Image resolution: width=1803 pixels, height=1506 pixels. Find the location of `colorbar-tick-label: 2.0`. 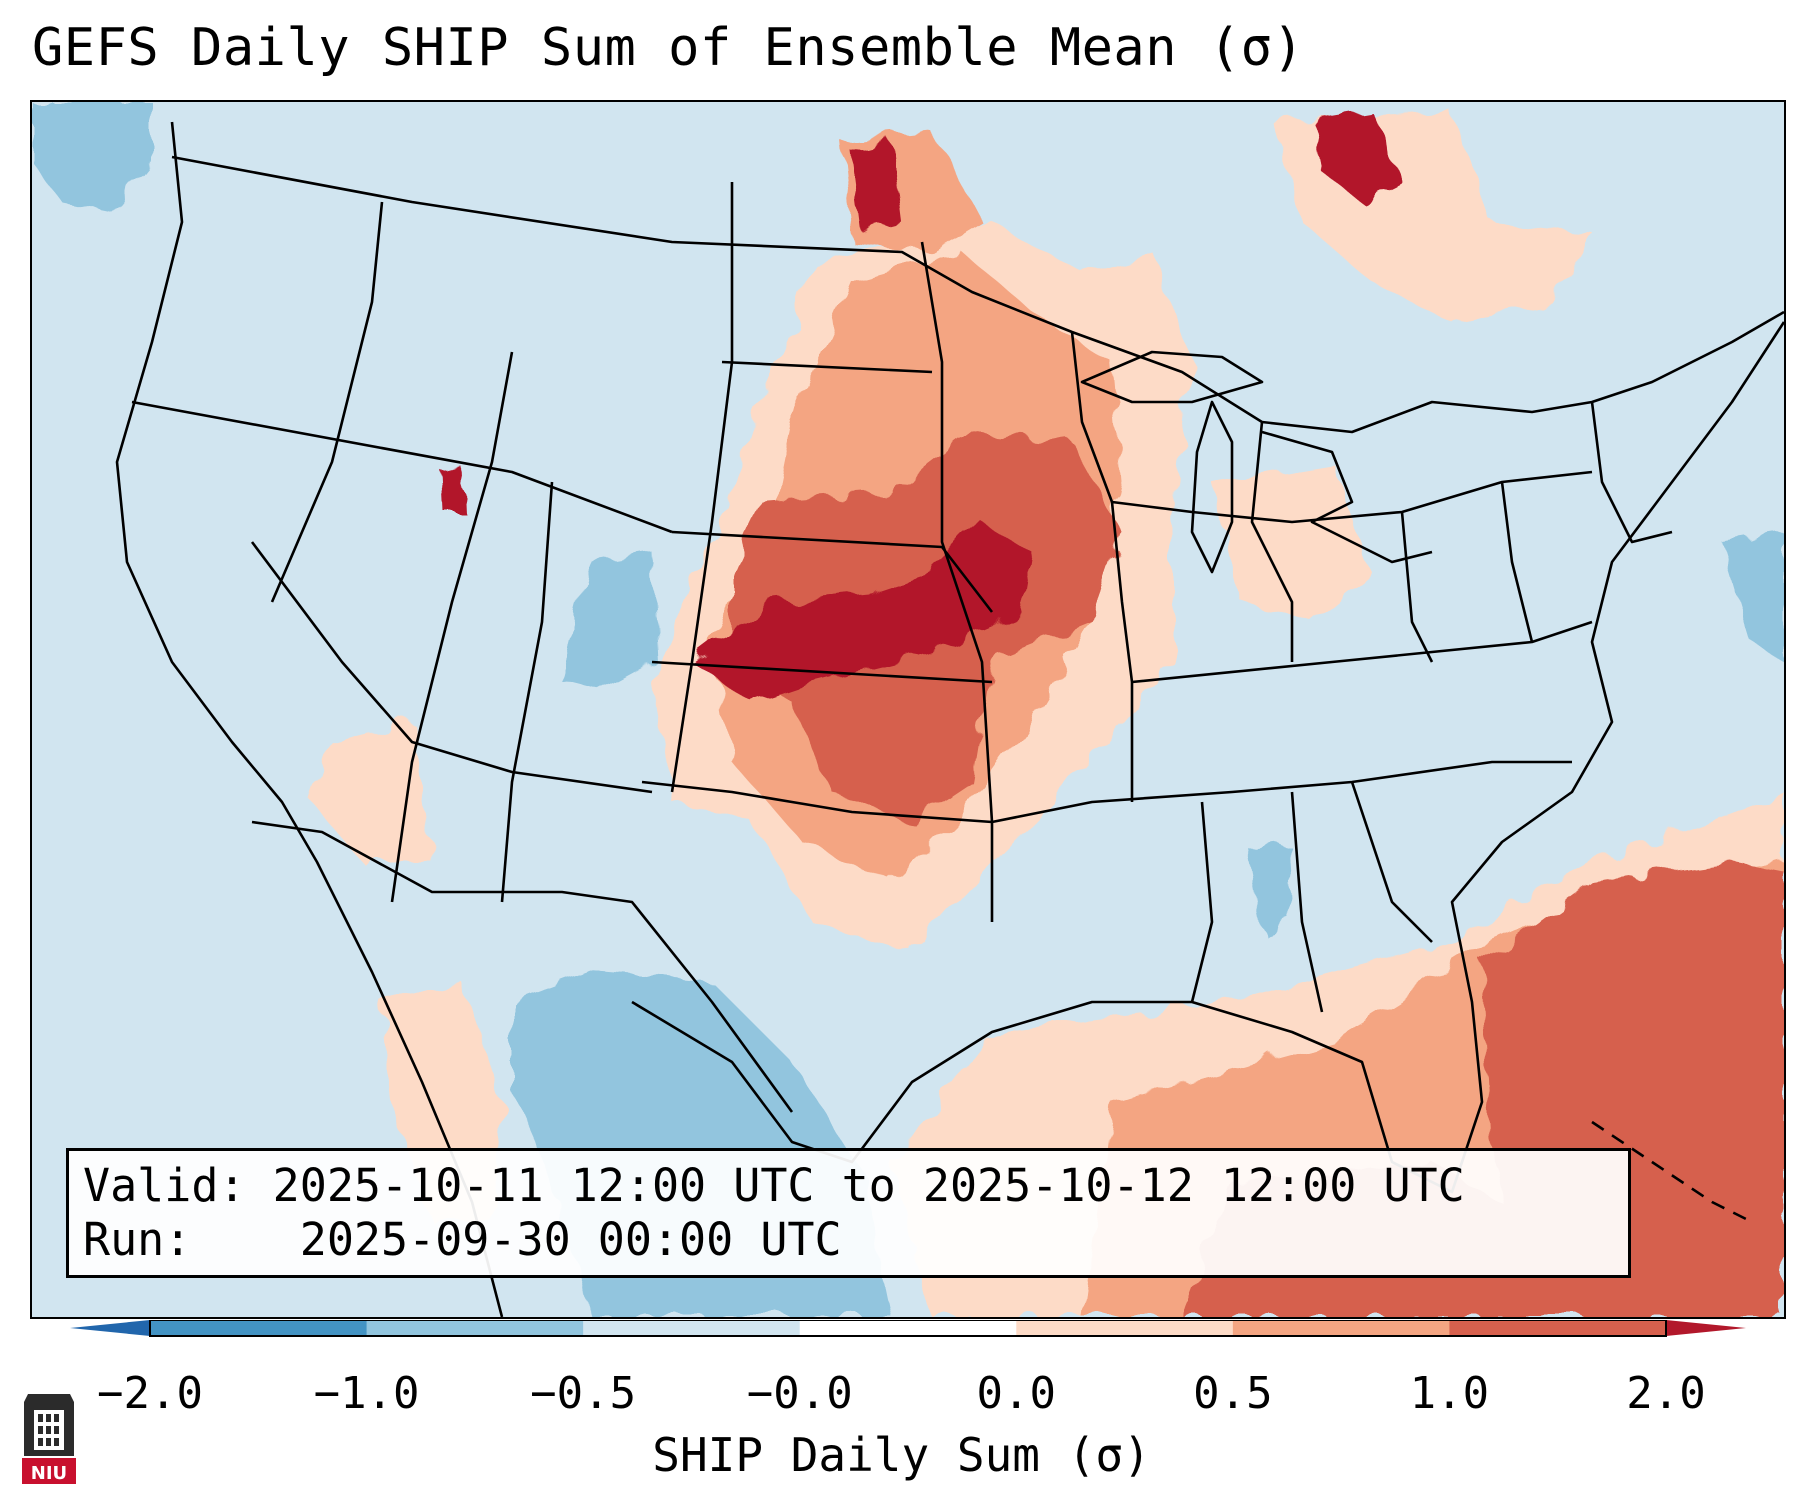

colorbar-tick-label: 2.0 is located at coordinates (1666, 1393).